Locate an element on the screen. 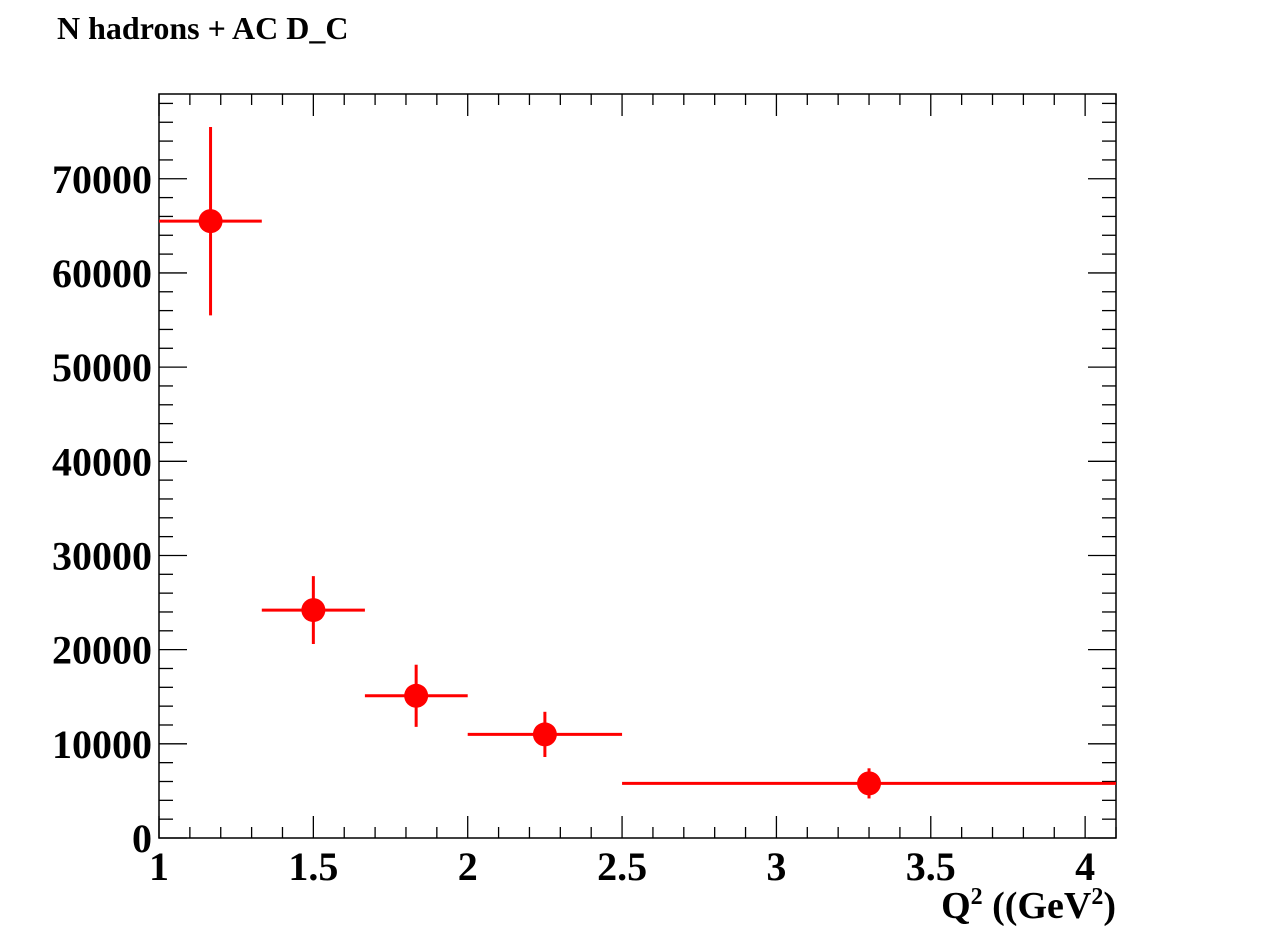 This screenshot has width=1276, height=932. x-tick-label: 2.5 is located at coordinates (622, 866).